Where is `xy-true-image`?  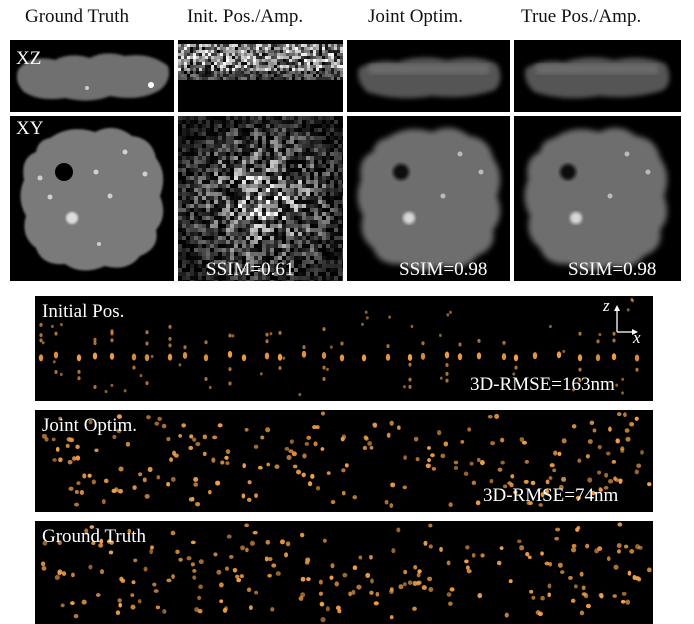 xy-true-image is located at coordinates (596, 199).